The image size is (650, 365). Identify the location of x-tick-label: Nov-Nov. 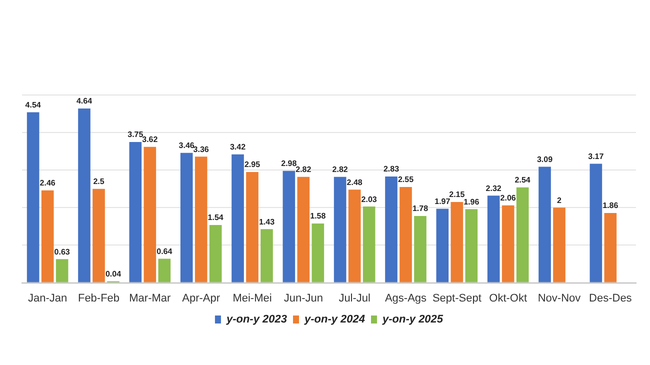
(560, 298).